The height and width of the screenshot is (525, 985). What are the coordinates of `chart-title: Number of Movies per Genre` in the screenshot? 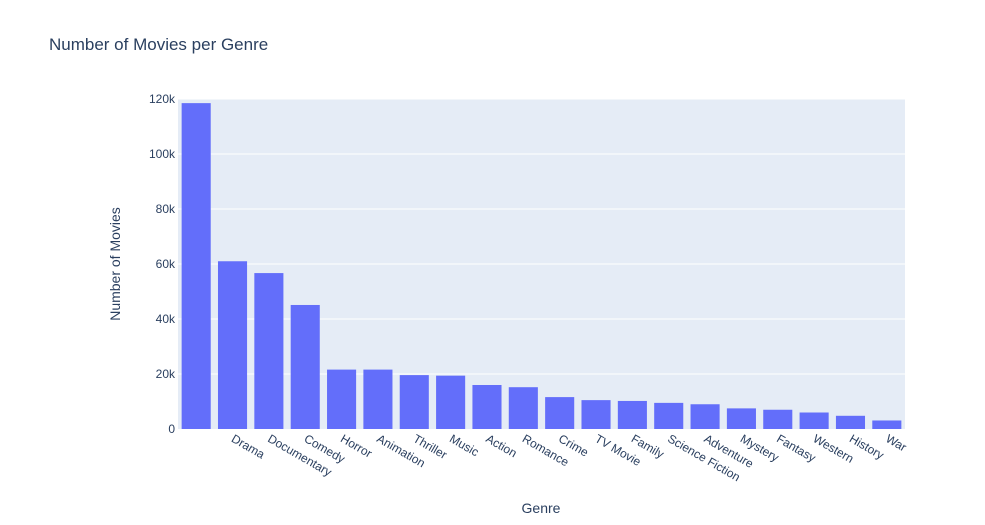 It's located at (158, 44).